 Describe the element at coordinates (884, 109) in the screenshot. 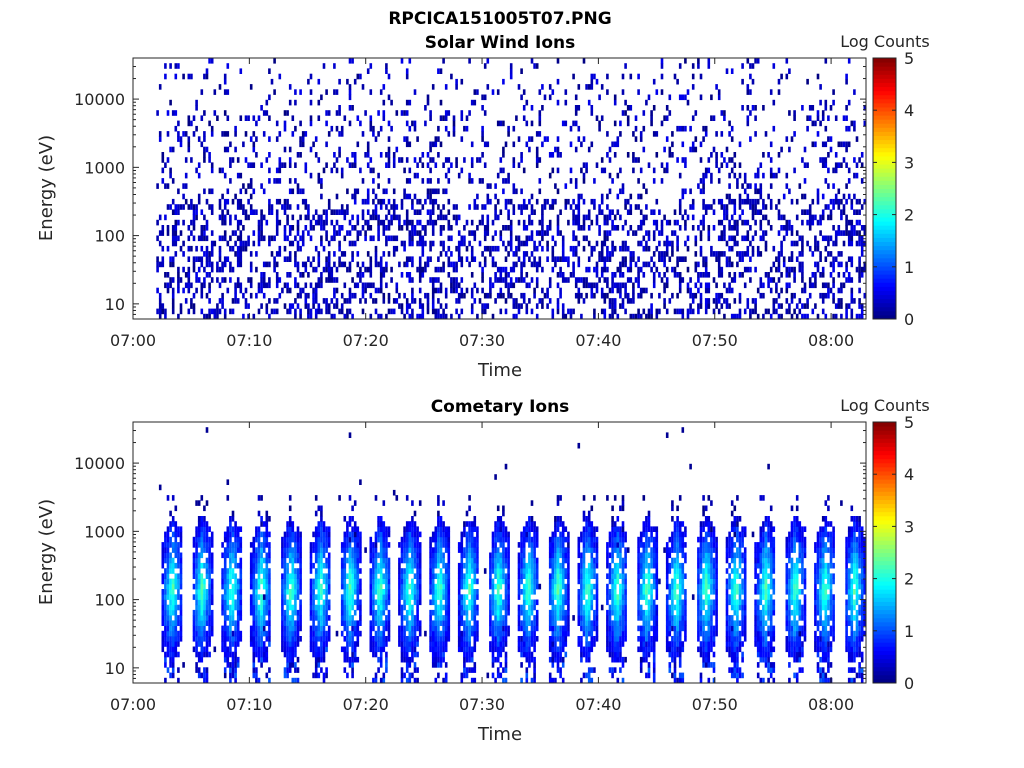

I see `colorbar-swatch` at that location.